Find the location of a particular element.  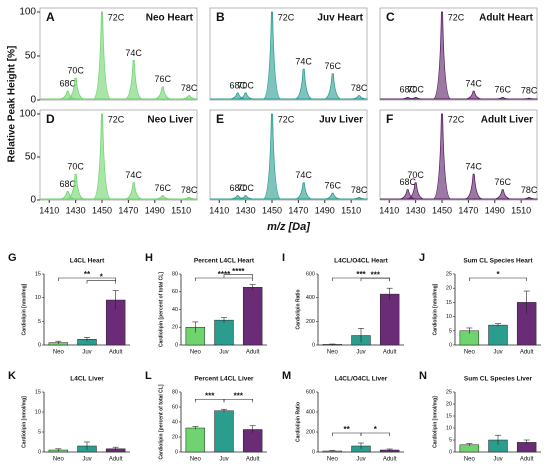

y-tick-label: 80 is located at coordinates (175, 274).